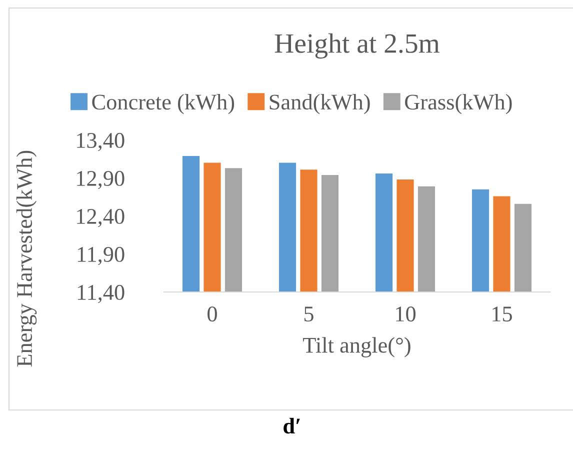 The width and height of the screenshot is (573, 450). I want to click on y-tick-label: 11,90, so click(101, 256).